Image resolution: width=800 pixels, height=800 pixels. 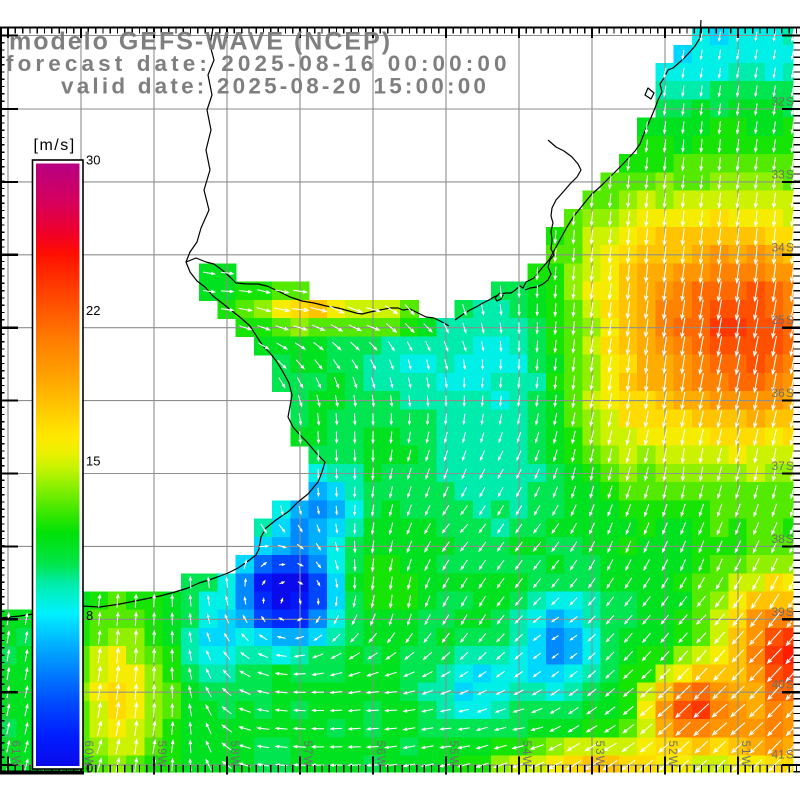 I want to click on svg-text: 59W, so click(x=161, y=754).